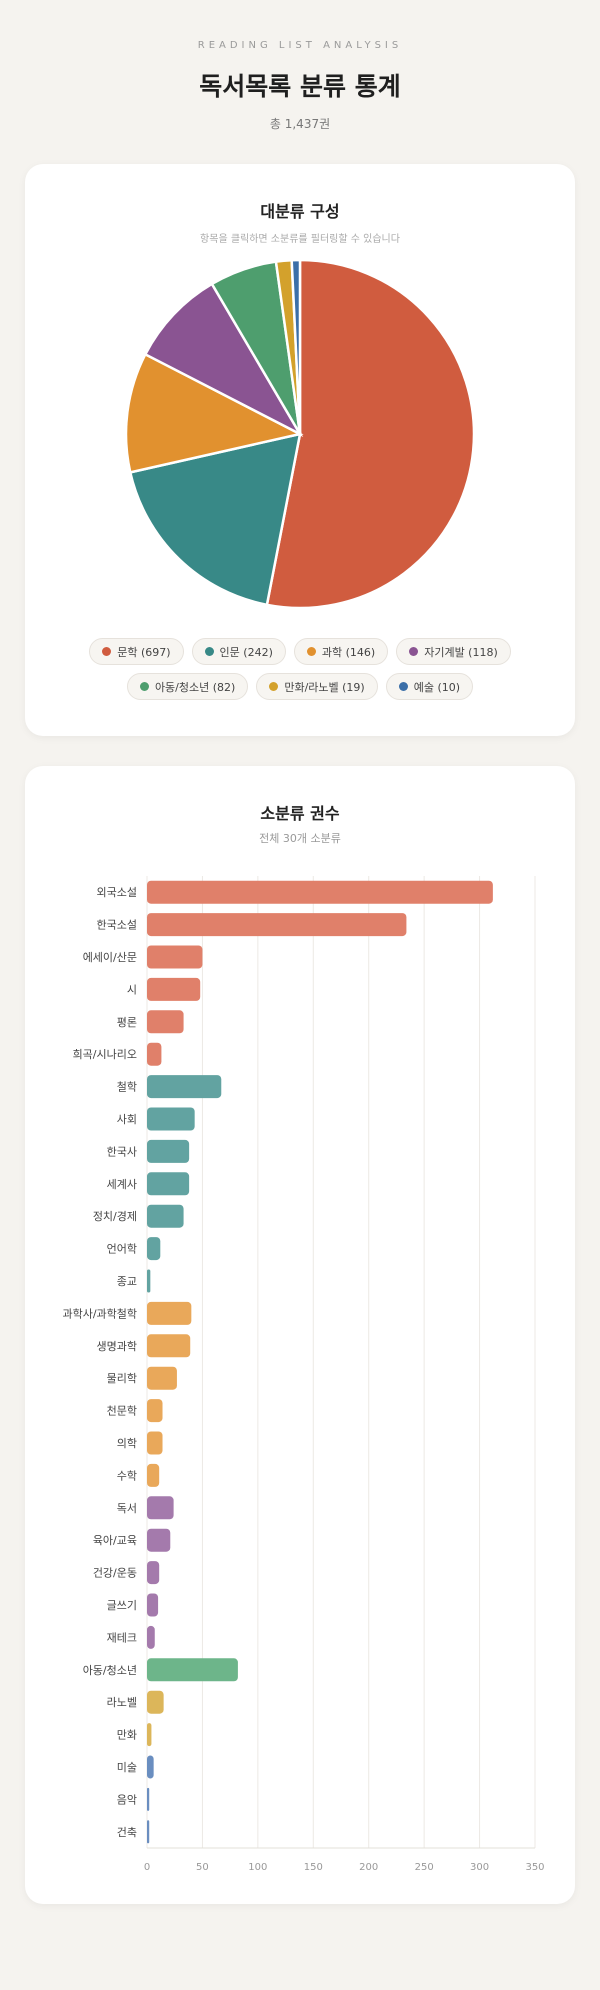 The width and height of the screenshot is (600, 1990). Describe the element at coordinates (115, 1573) in the screenshot. I see `y-category-label: 건강/운동` at that location.